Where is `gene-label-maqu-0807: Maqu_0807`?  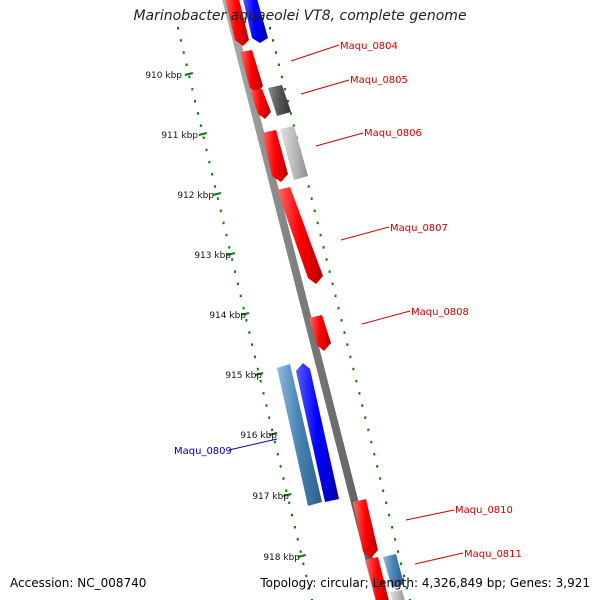 gene-label-maqu-0807: Maqu_0807 is located at coordinates (419, 228).